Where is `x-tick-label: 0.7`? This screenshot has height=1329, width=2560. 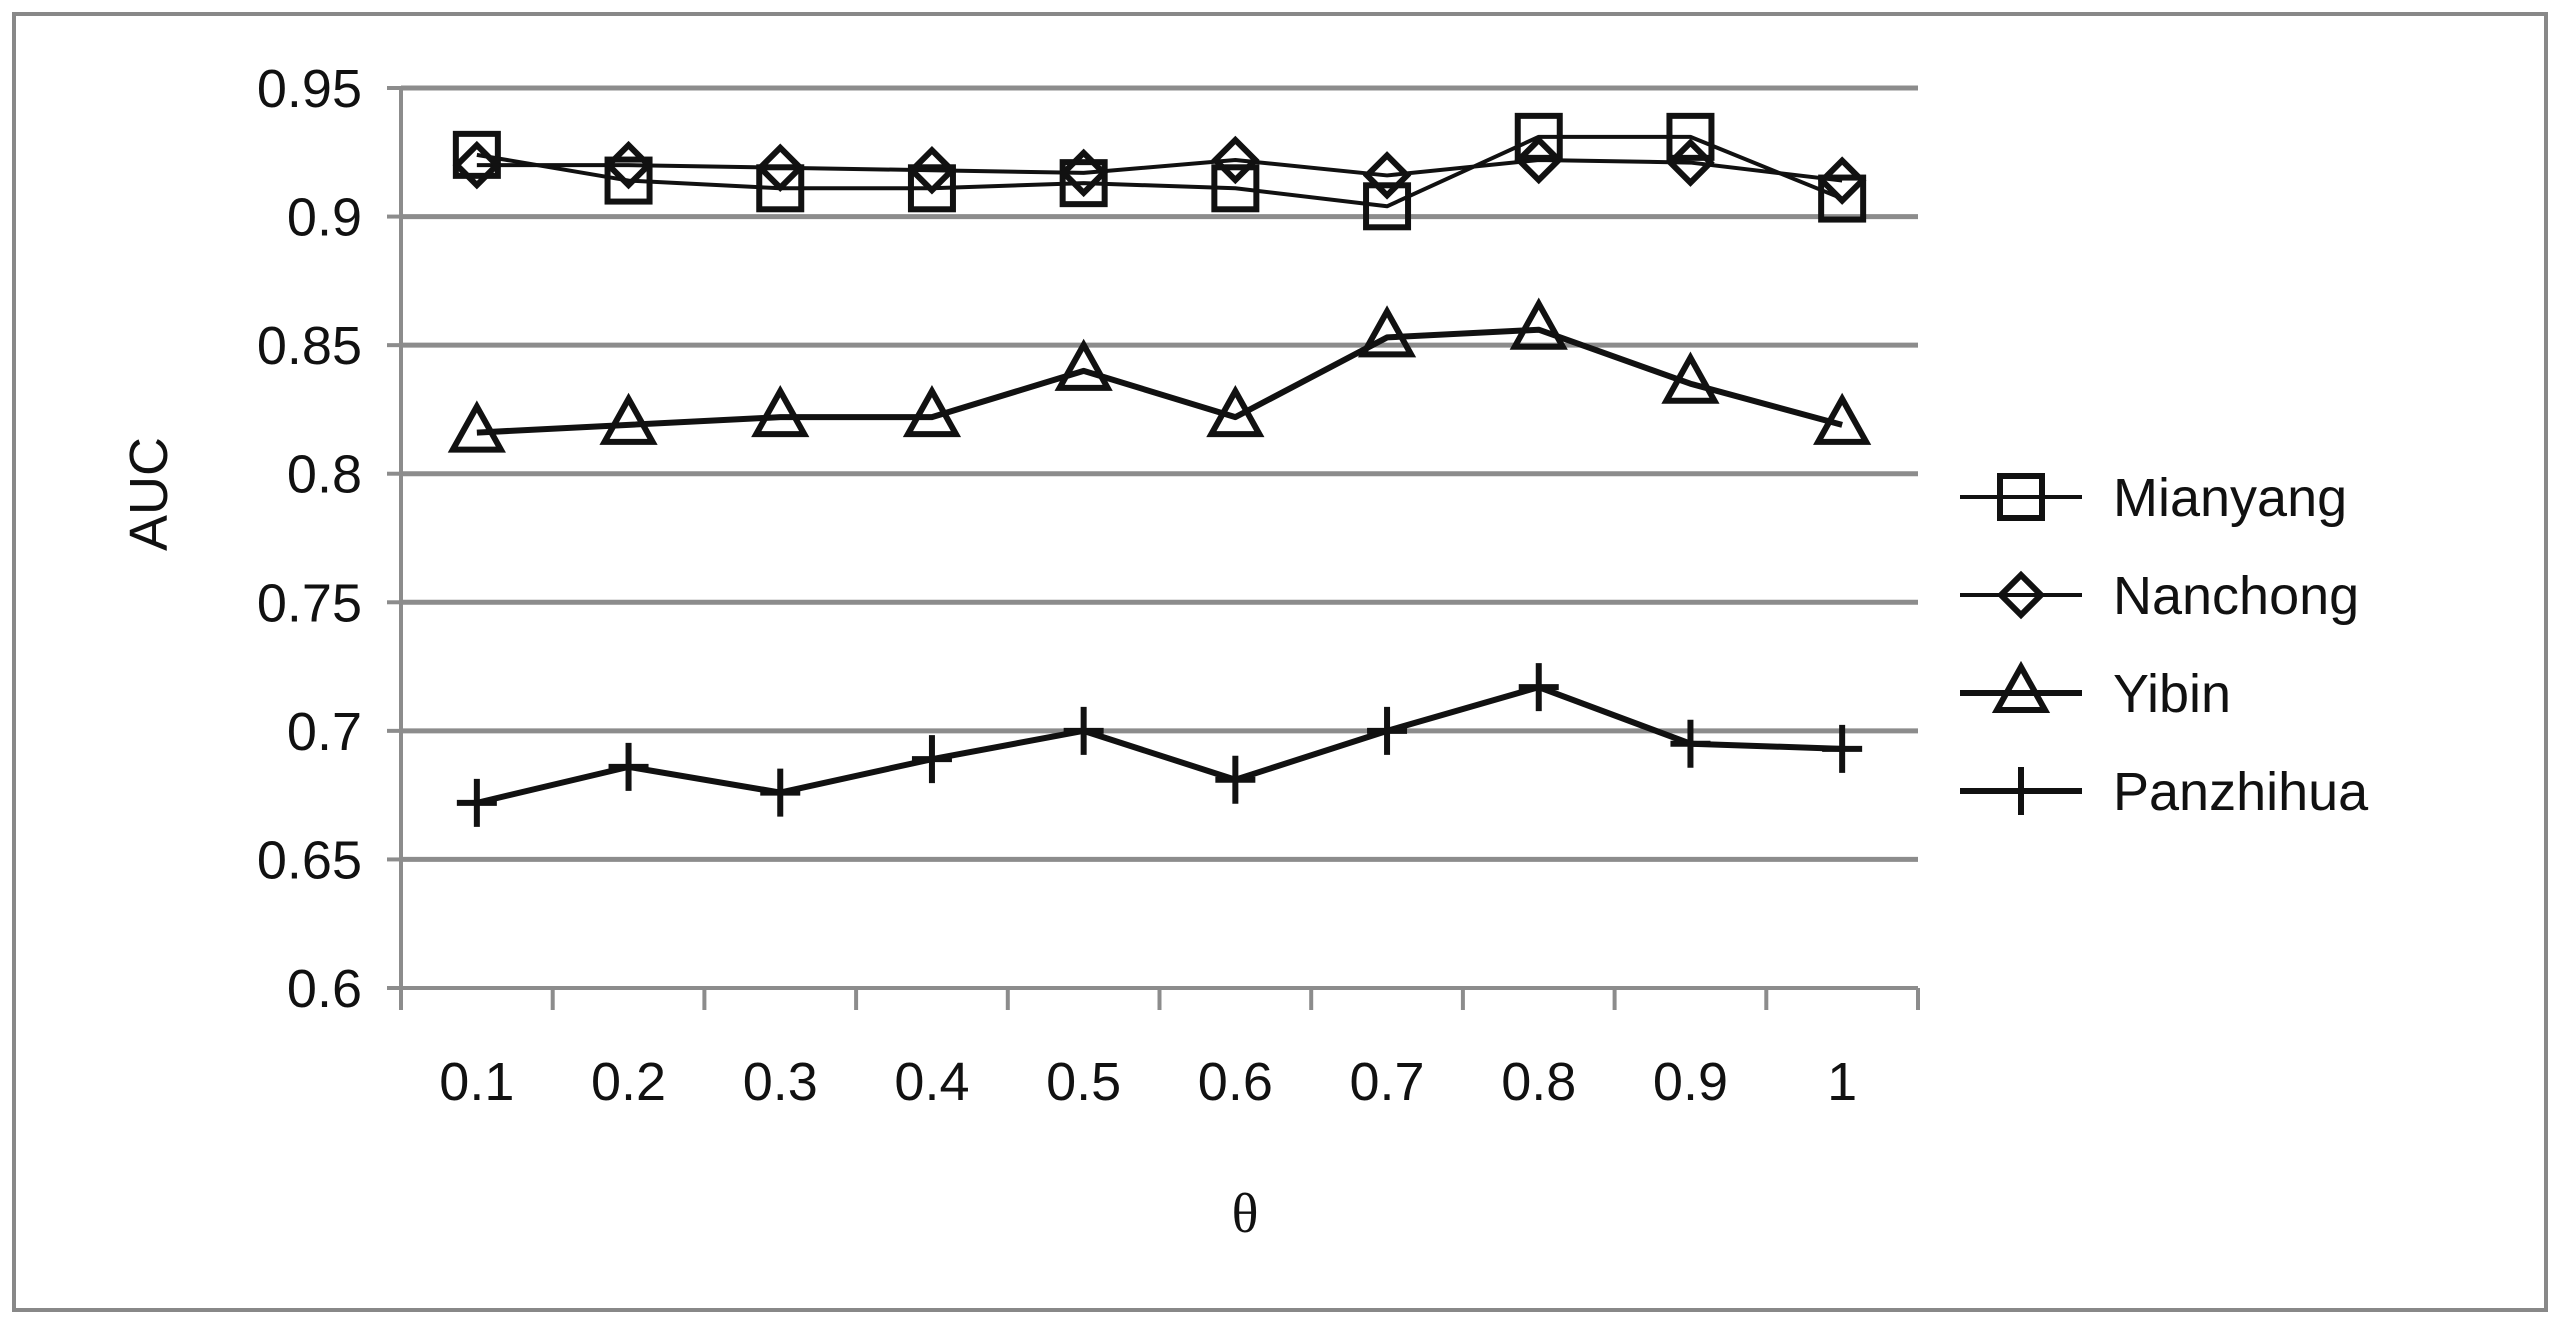
x-tick-label: 0.7 is located at coordinates (1387, 1082).